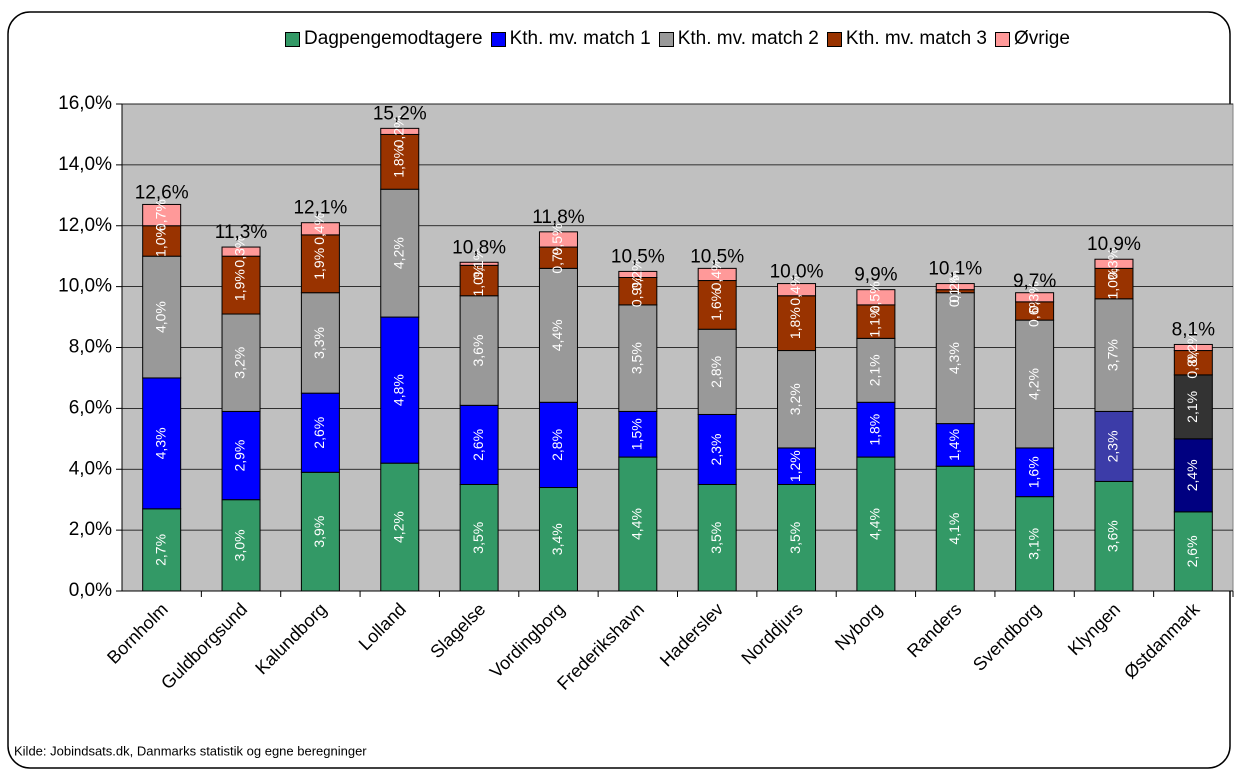 The width and height of the screenshot is (1235, 774). Describe the element at coordinates (85, 225) in the screenshot. I see `y-tick-label: 12,0%` at that location.